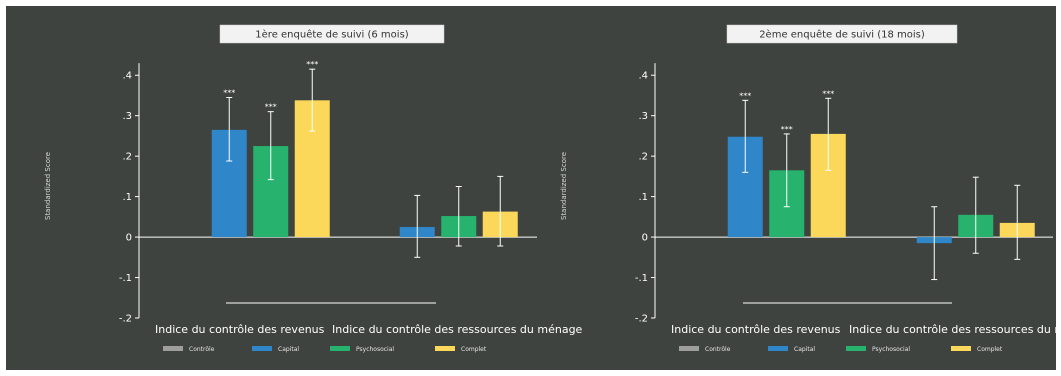  I want to click on chart-title: 2ème enquête de suivi (18 mois), so click(842, 35).